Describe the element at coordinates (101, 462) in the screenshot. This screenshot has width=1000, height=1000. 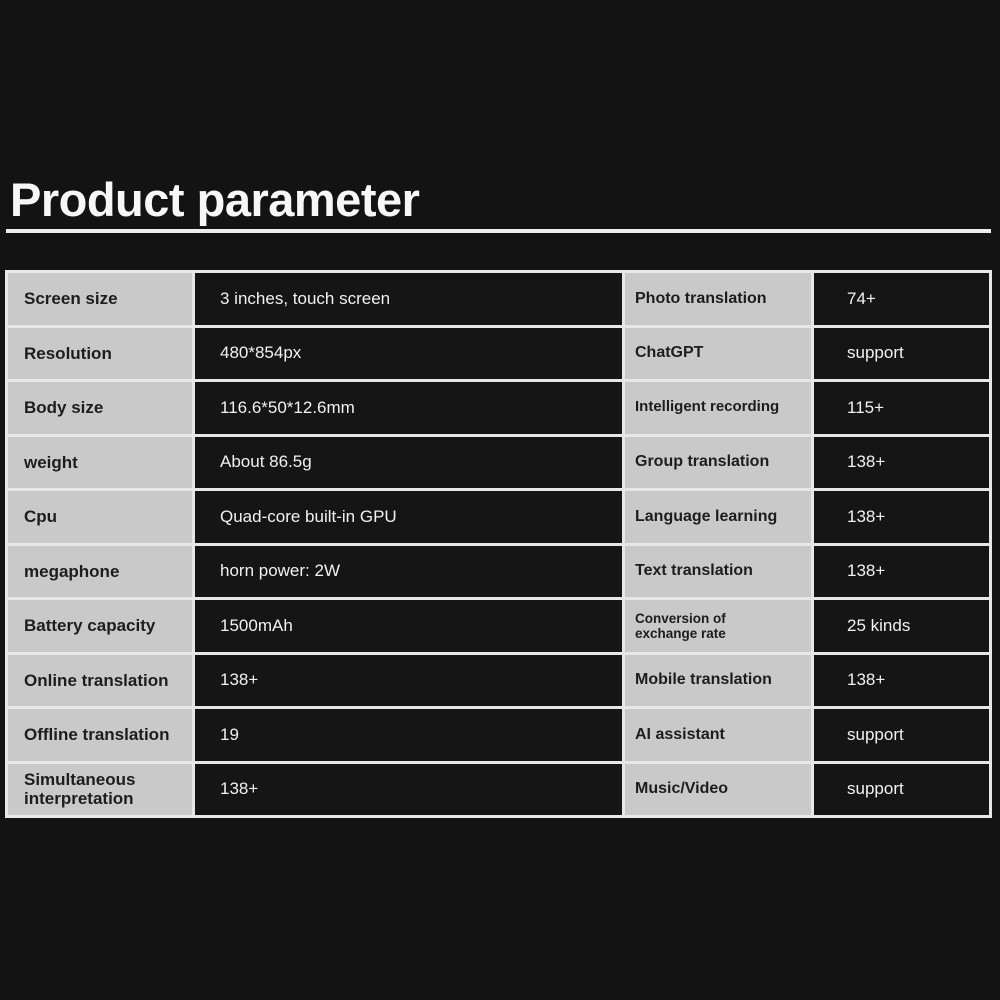
I see `spec-label-cell: weight` at that location.